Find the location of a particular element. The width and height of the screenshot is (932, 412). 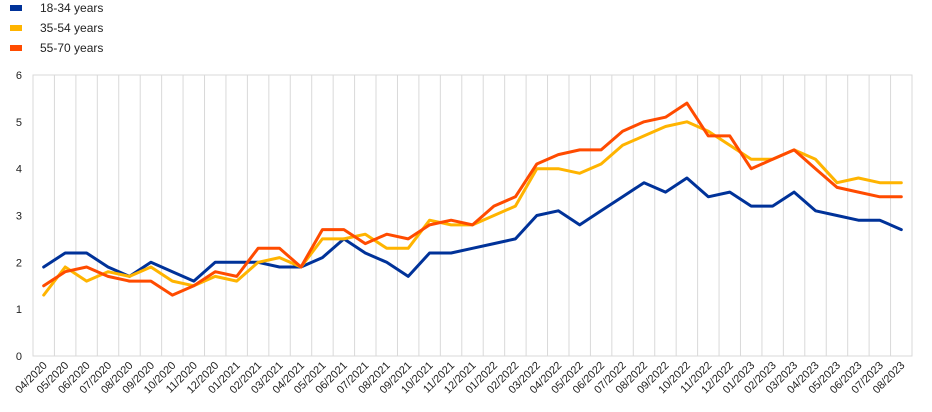

legend: 18-34 years 35-54 years 55-70 years is located at coordinates (56, 28).